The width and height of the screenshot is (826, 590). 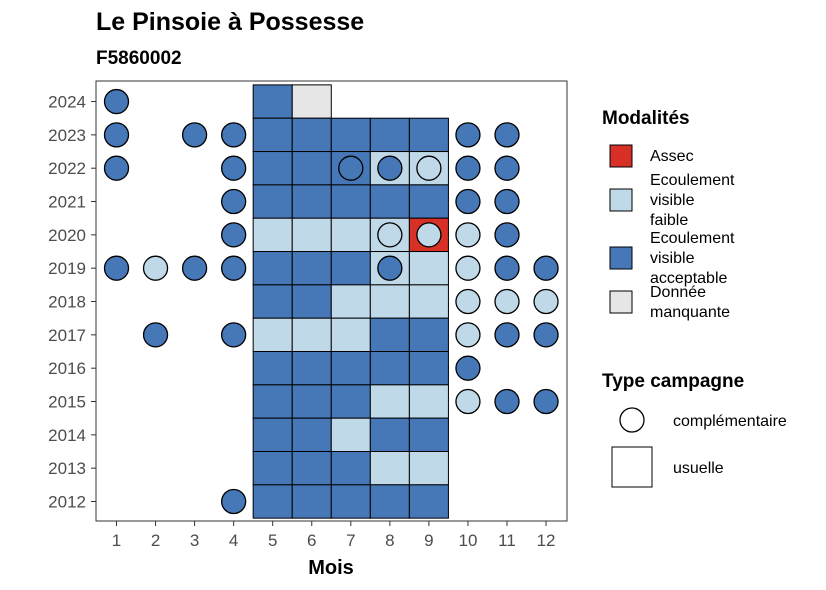 What do you see at coordinates (67, 202) in the screenshot?
I see `y-tick-label: 2021` at bounding box center [67, 202].